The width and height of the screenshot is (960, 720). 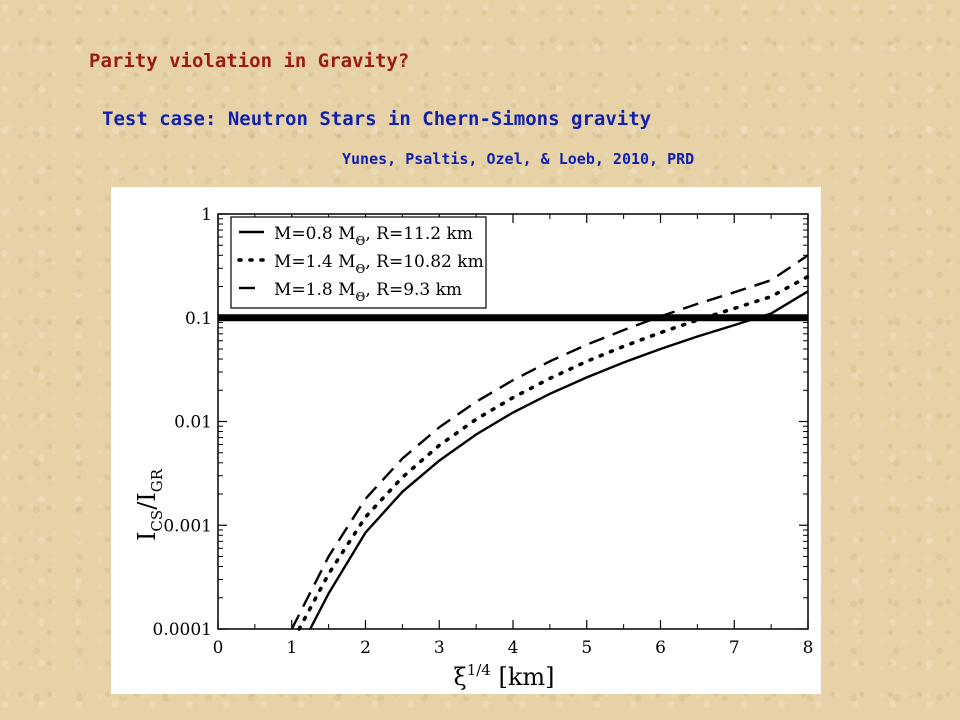 I want to click on x-axis-label: ξ1/4 [km], so click(x=503, y=676).